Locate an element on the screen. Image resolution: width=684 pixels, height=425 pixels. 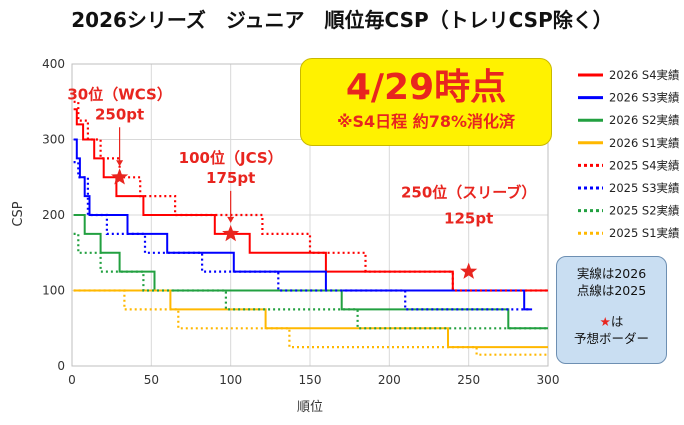
callout-progress: ※S4日程 約78%消化済 is located at coordinates (426, 121).